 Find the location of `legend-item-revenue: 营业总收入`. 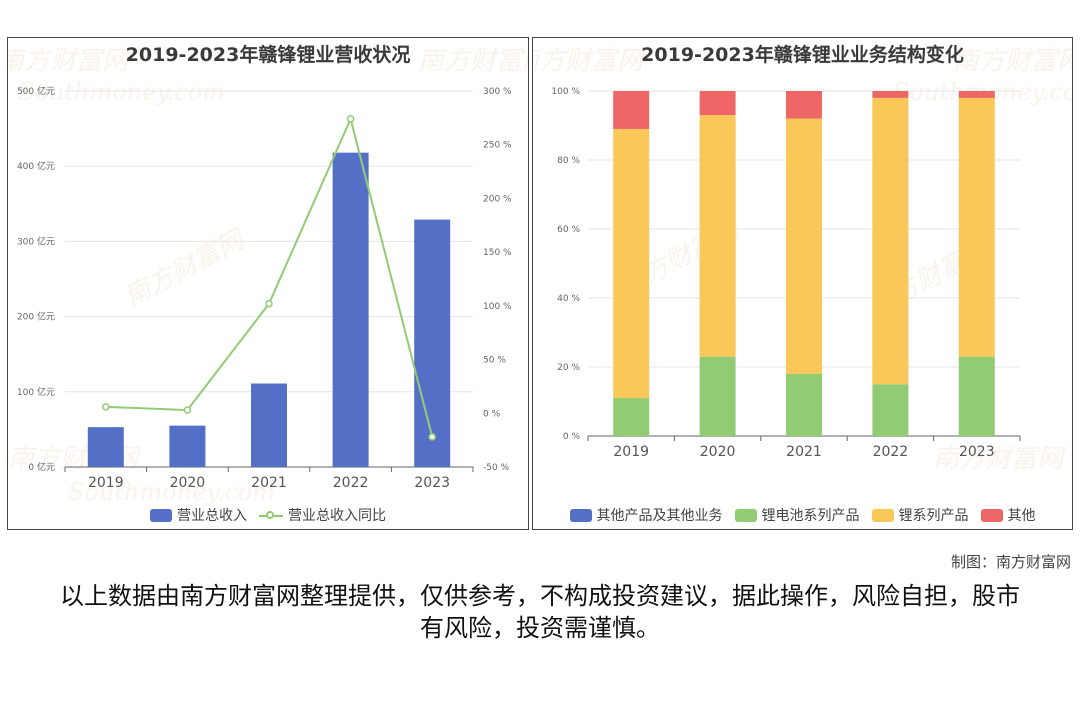

legend-item-revenue: 营业总收入 is located at coordinates (198, 515).